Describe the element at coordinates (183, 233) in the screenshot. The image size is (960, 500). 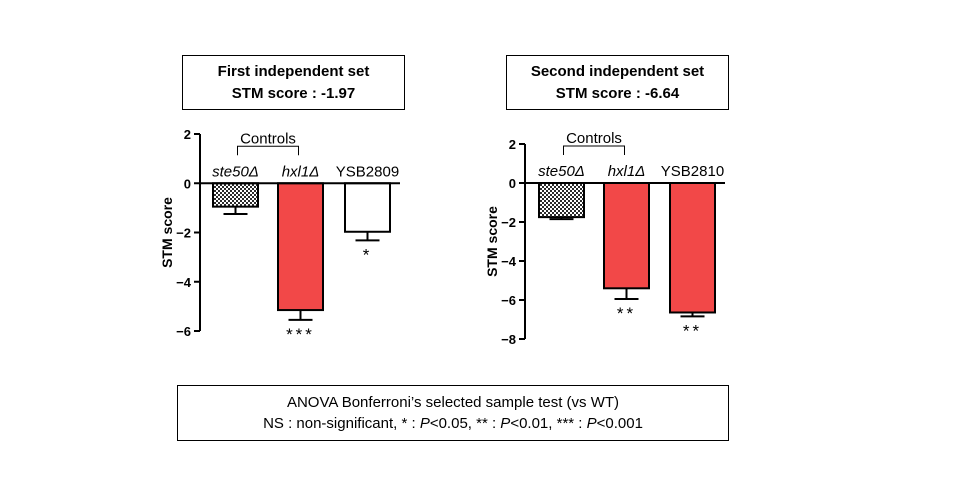
I see `chart1-y-tick-label: −2` at that location.